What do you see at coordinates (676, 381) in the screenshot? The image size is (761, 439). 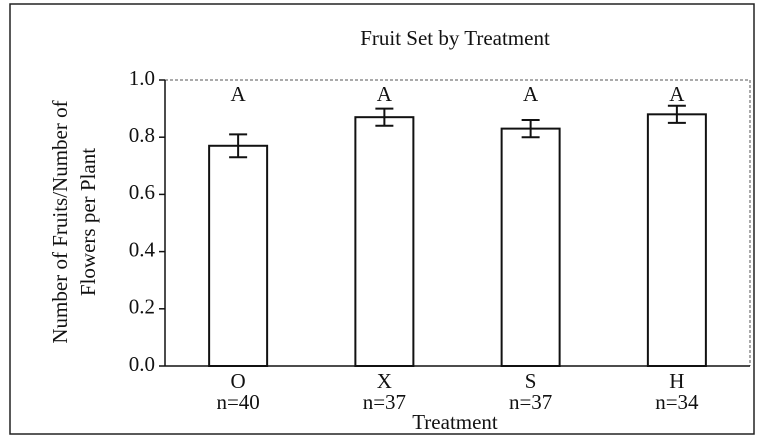 I see `x-tick-label: H` at bounding box center [676, 381].